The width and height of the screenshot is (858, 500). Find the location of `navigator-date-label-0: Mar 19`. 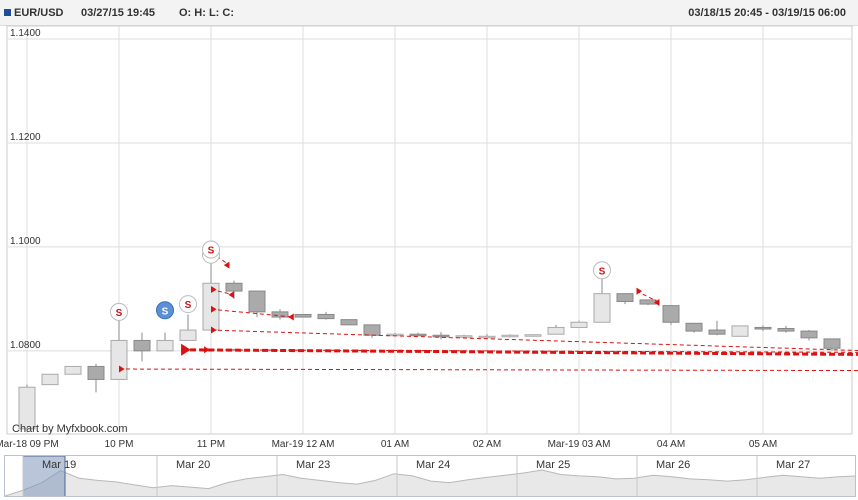

navigator-date-label-0: Mar 19 is located at coordinates (59, 465).